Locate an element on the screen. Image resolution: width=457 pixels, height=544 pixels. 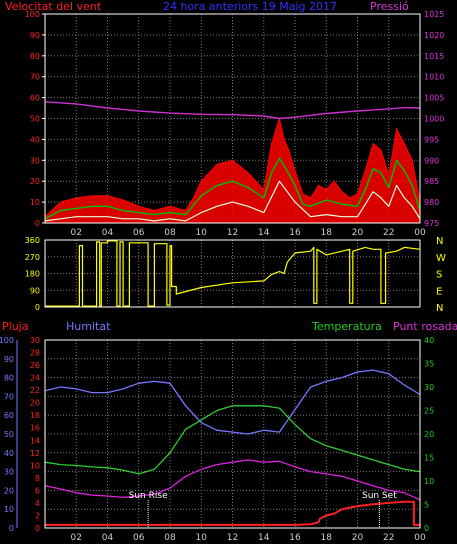
direction-tick-label: 270 is located at coordinates (32, 257).